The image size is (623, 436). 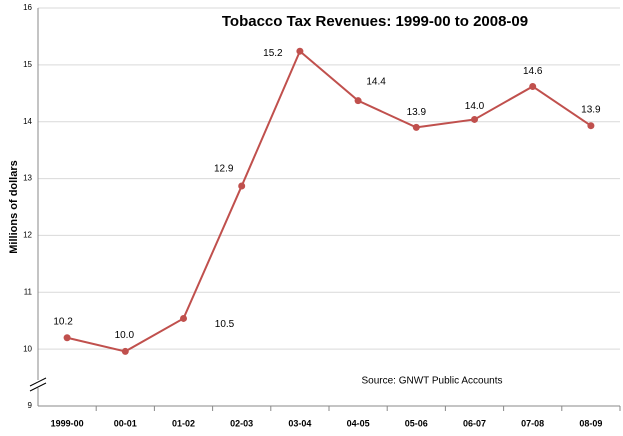 I want to click on data-label: 14.0, so click(x=475, y=106).